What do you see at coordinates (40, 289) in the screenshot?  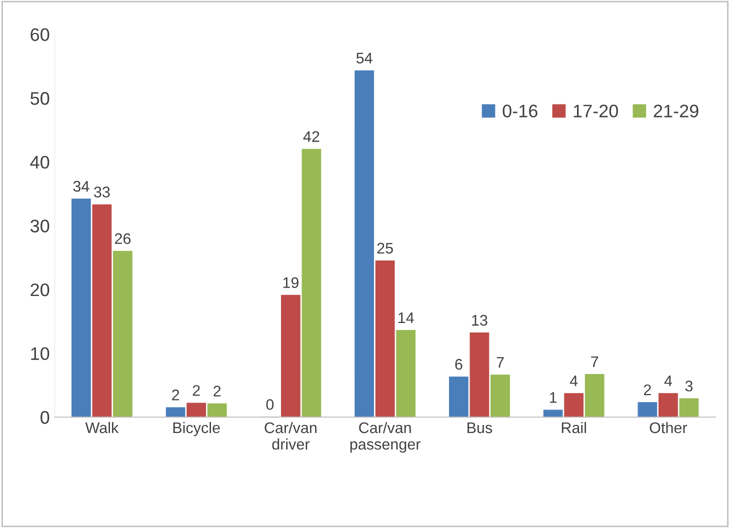 I see `y-tick-label: 20` at bounding box center [40, 289].